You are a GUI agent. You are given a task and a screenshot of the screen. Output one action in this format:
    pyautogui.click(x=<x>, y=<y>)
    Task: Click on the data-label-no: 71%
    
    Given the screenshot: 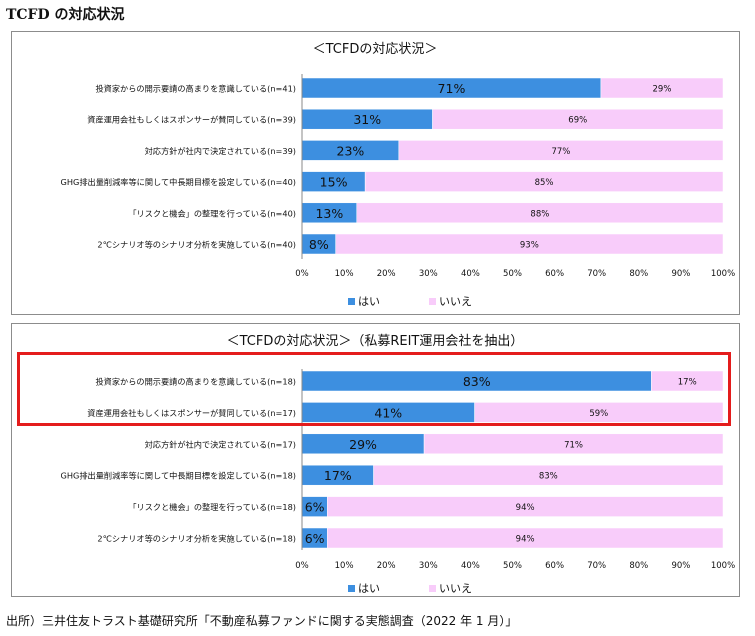 What is the action you would take?
    pyautogui.click(x=573, y=445)
    